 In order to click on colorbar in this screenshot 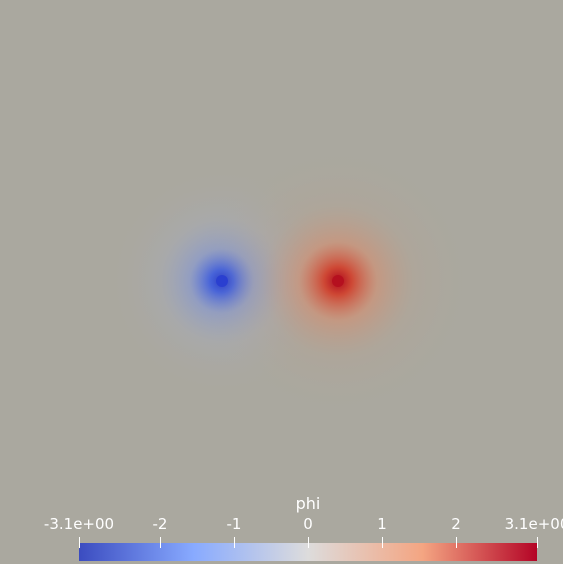, I will do `click(308, 552)`.